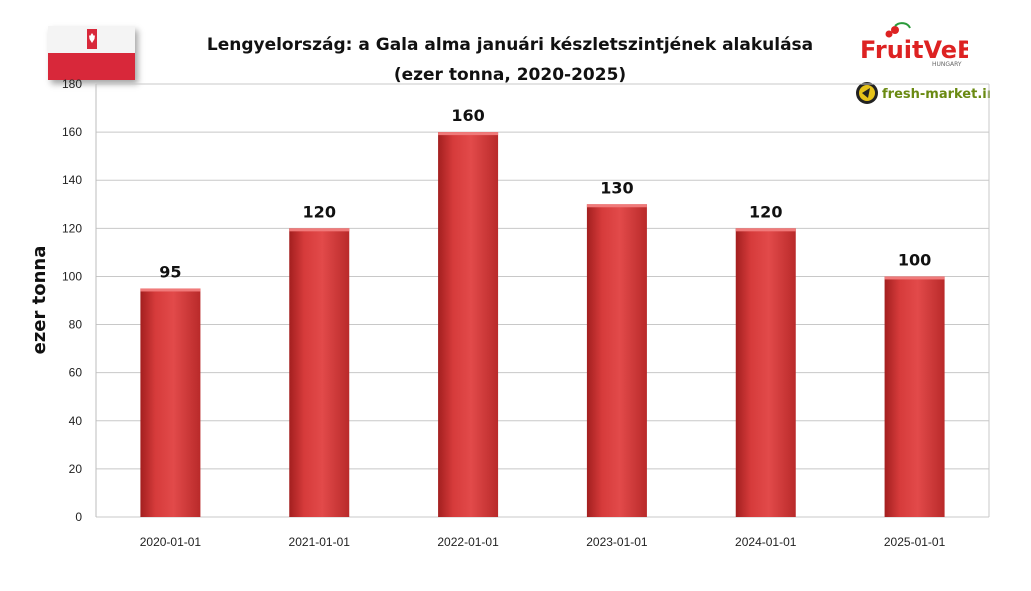  What do you see at coordinates (947, 64) in the screenshot?
I see `fruitveb-logo-sub: HUNGARY` at bounding box center [947, 64].